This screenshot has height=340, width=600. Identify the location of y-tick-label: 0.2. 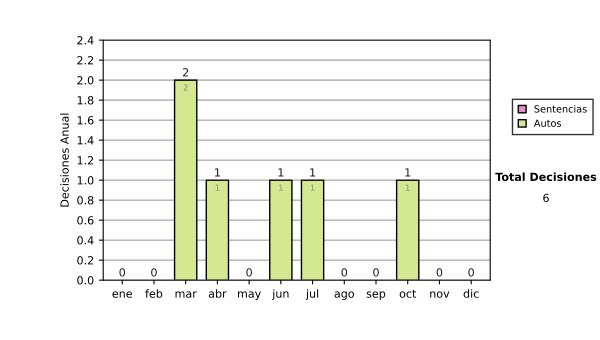
(85, 260).